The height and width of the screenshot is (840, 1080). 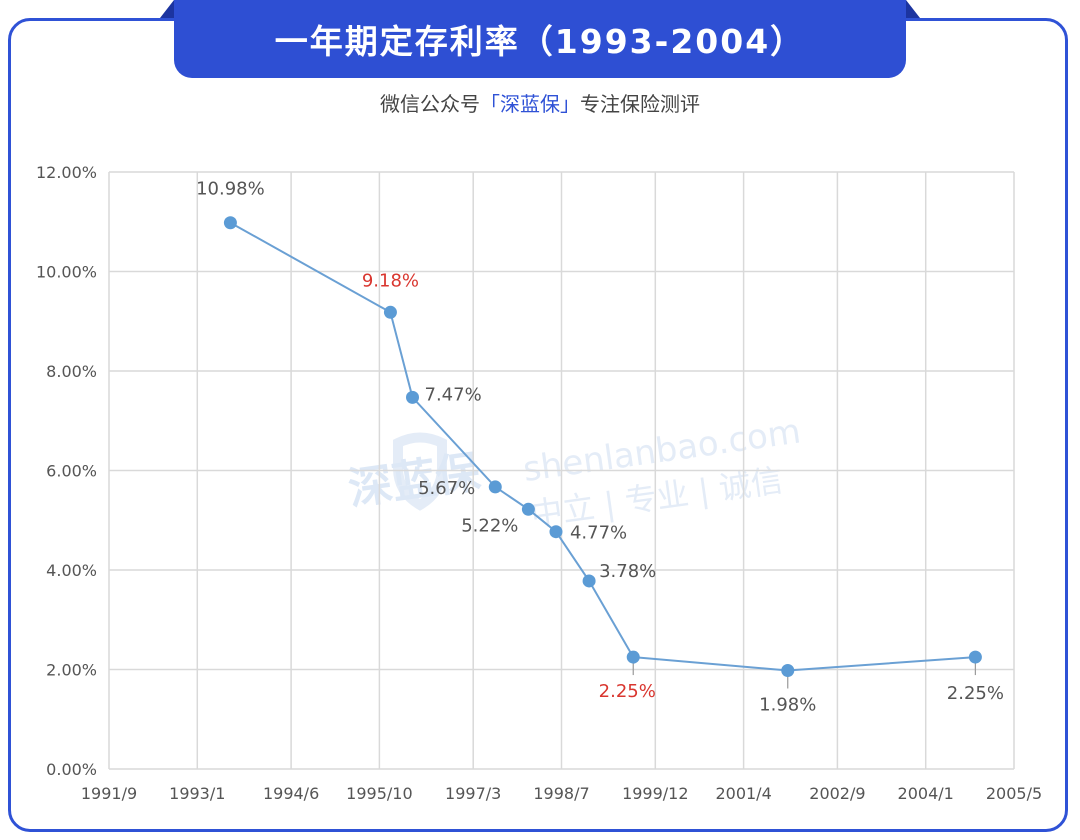 I want to click on y-tick-label: 2.00%, so click(x=71, y=670).